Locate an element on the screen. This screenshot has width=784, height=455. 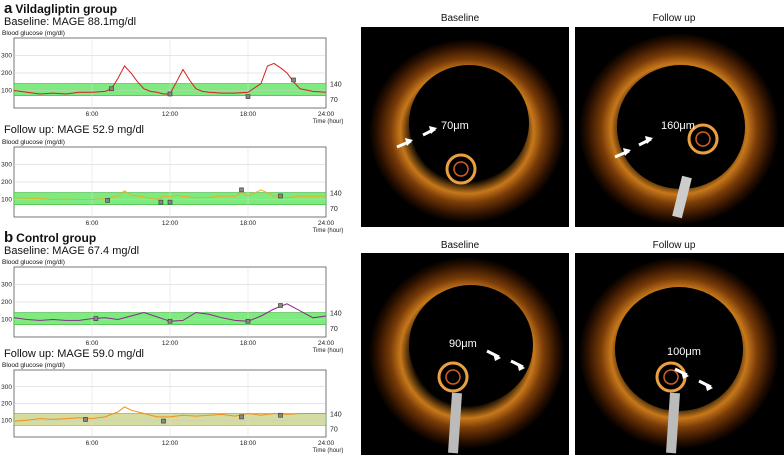
panel-b-letter: b is located at coordinates (9, 237).